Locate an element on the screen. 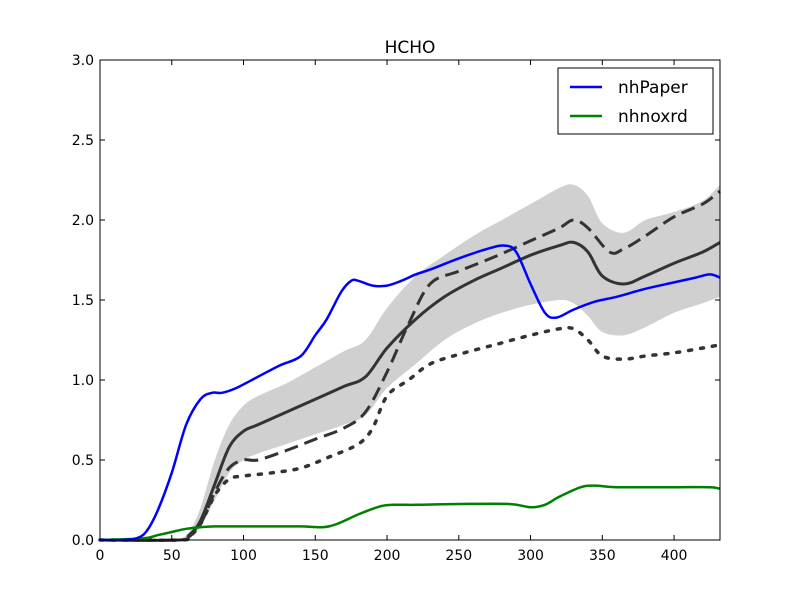 This screenshot has width=800, height=600. x-tick-label: 50 is located at coordinates (172, 556).